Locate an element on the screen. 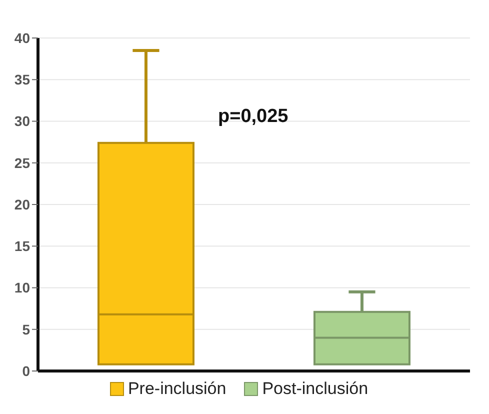 The height and width of the screenshot is (414, 489). y-tick-label: 15 is located at coordinates (22, 246).